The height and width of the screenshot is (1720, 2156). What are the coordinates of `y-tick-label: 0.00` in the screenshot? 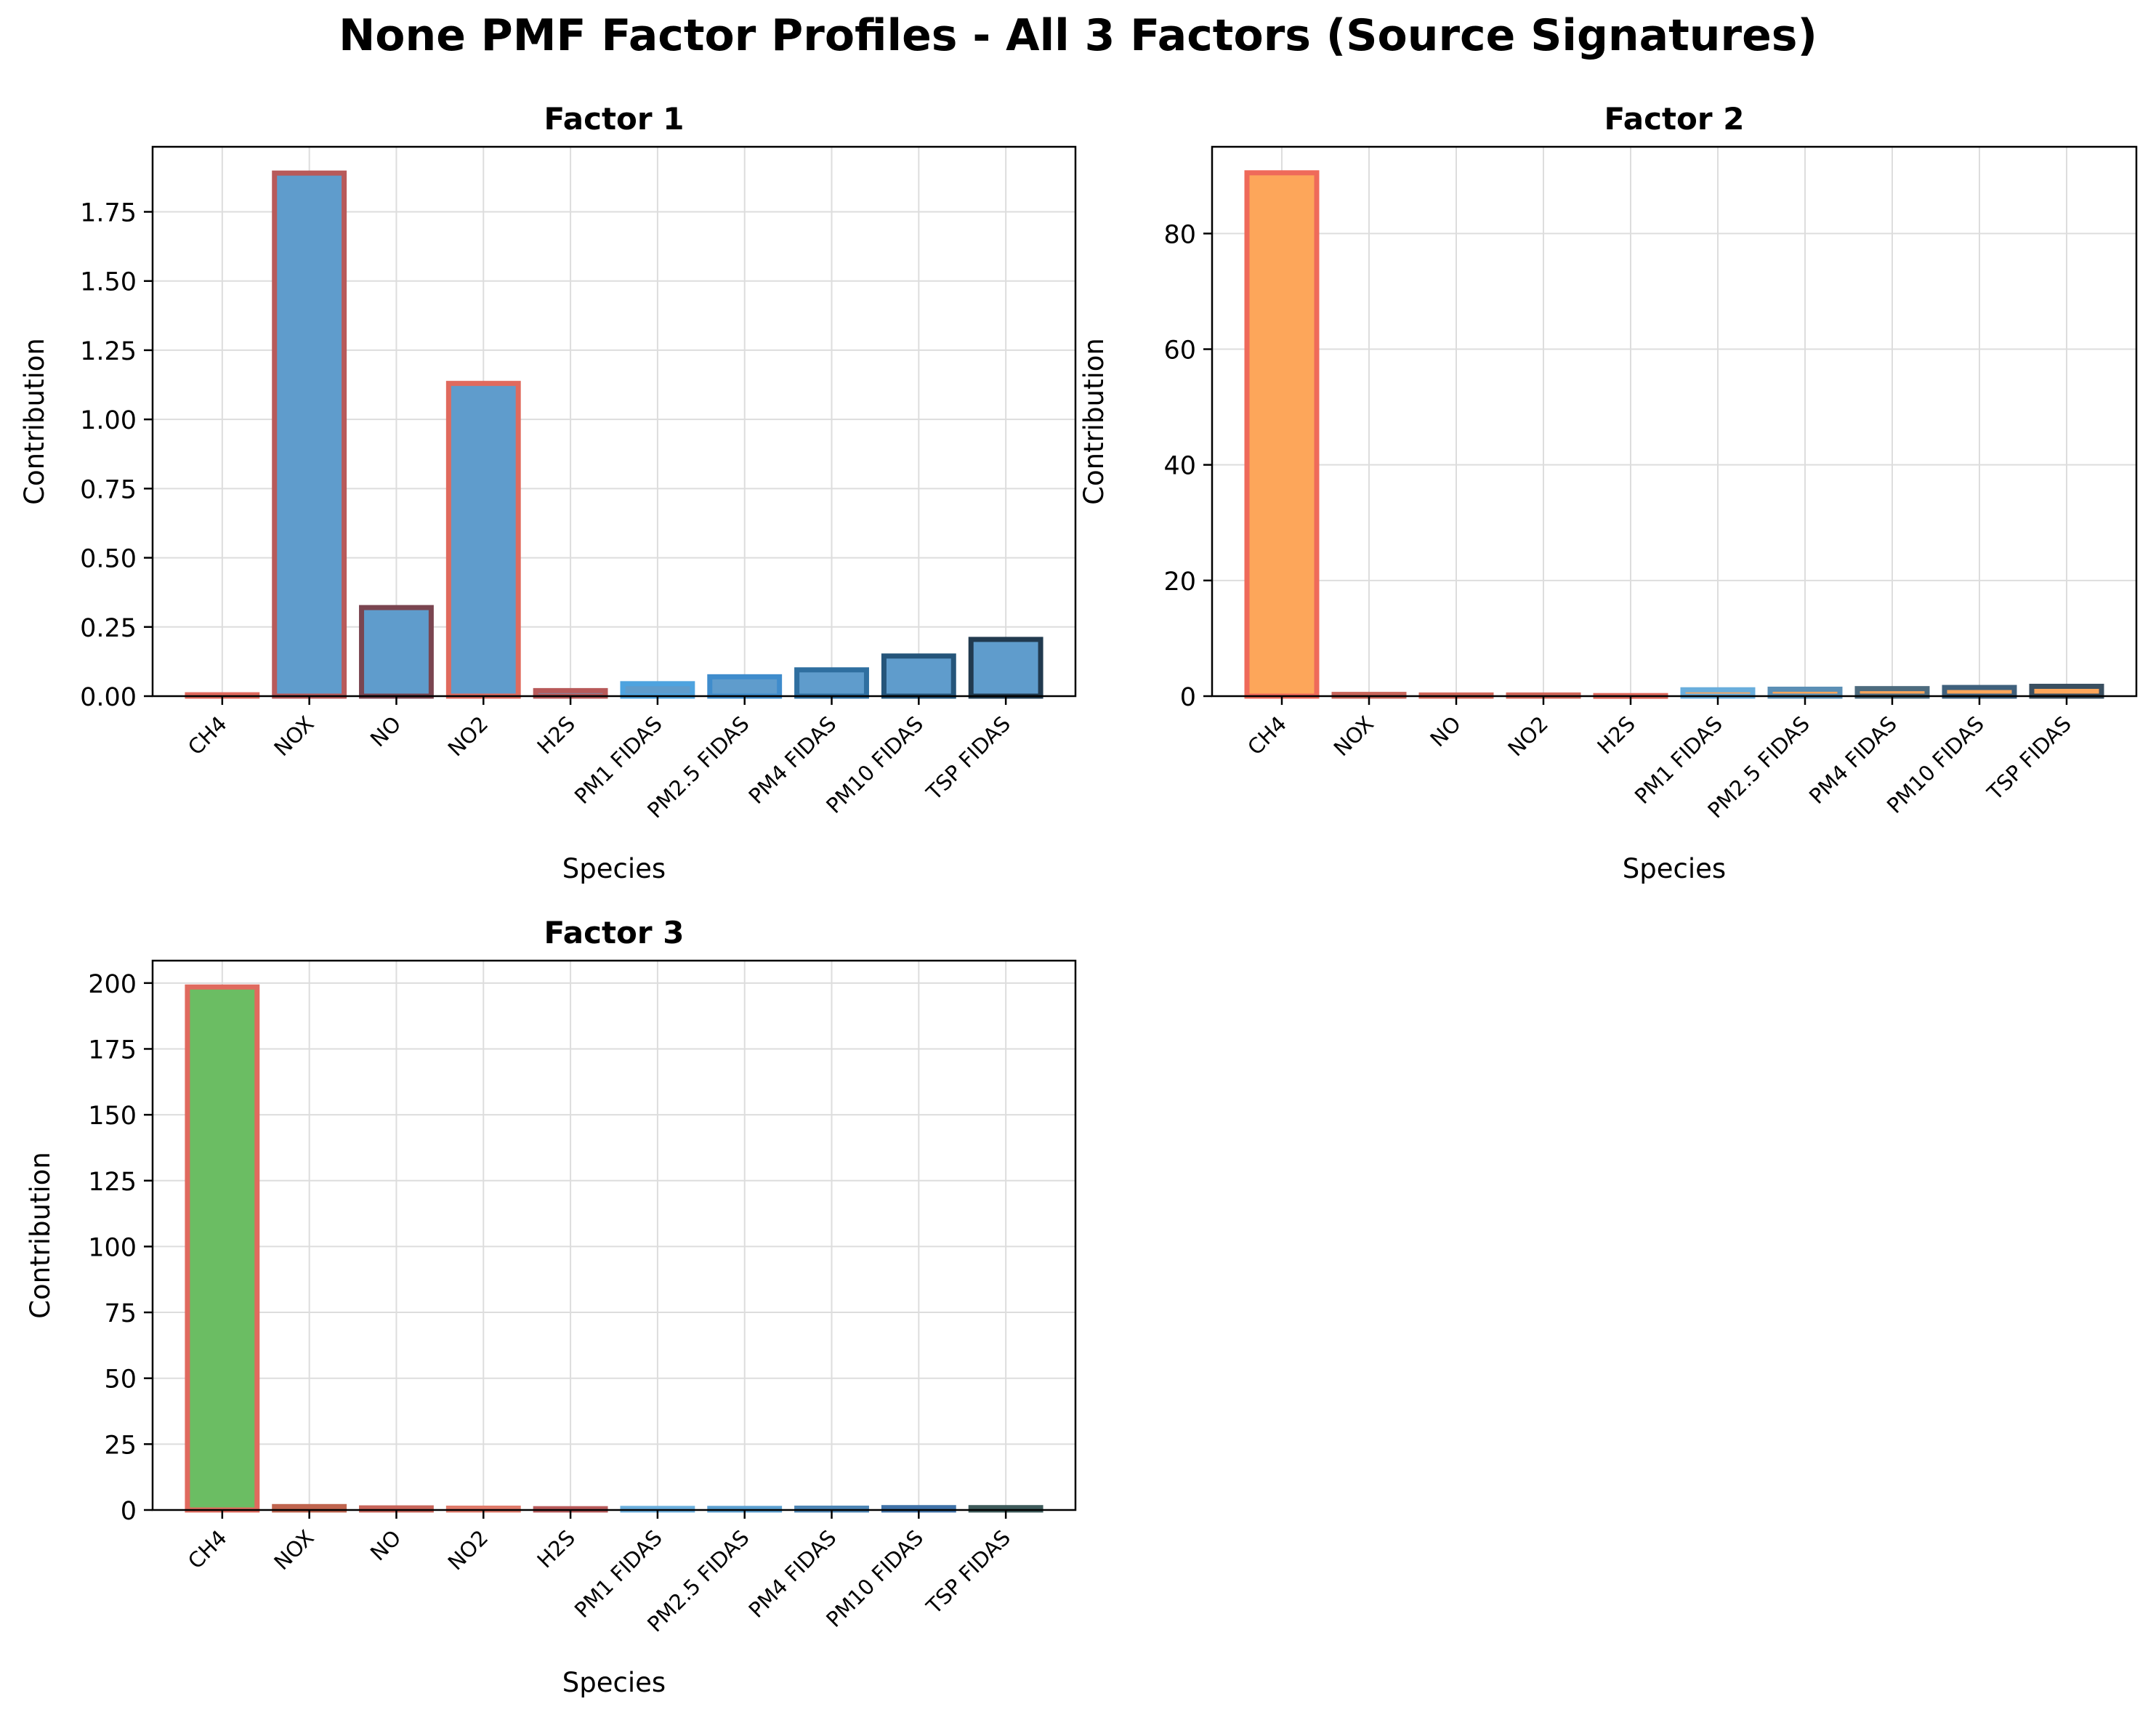 It's located at (109, 697).